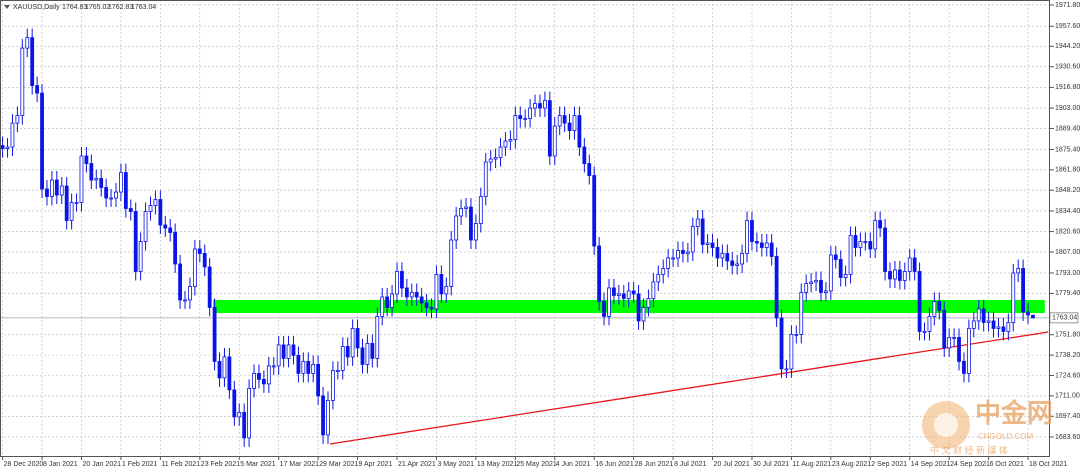 The image size is (1080, 472). I want to click on y-tick-label: 1889.40, so click(1067, 128).